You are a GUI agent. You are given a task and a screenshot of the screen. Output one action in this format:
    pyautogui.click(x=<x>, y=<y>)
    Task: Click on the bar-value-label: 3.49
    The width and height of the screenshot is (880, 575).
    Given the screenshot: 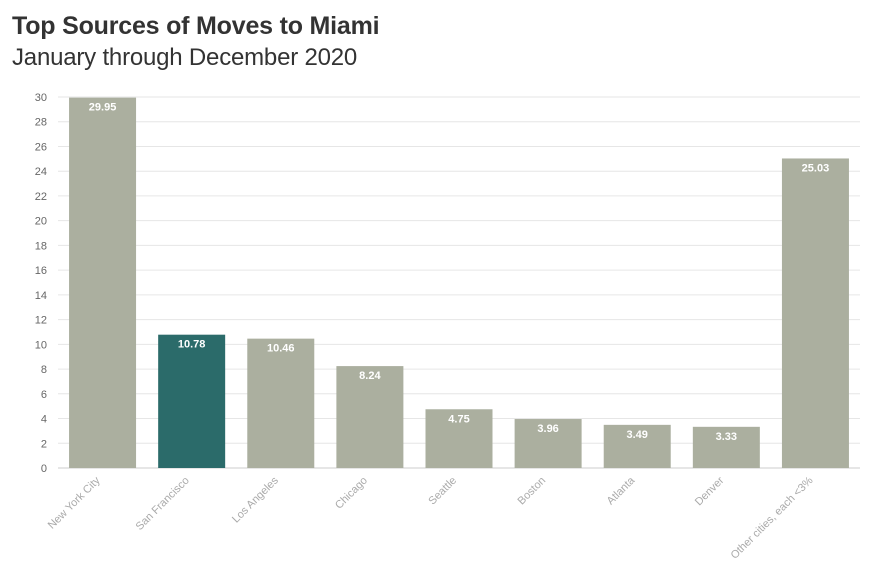 What is the action you would take?
    pyautogui.click(x=637, y=435)
    